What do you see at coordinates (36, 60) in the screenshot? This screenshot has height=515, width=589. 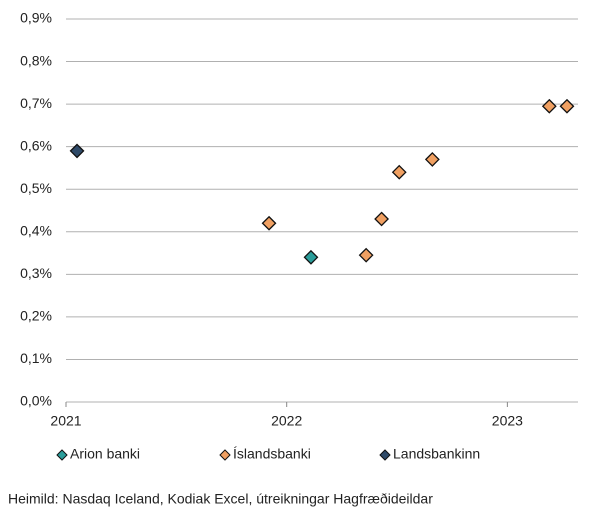 I see `y-tick-label: 0,8%` at bounding box center [36, 60].